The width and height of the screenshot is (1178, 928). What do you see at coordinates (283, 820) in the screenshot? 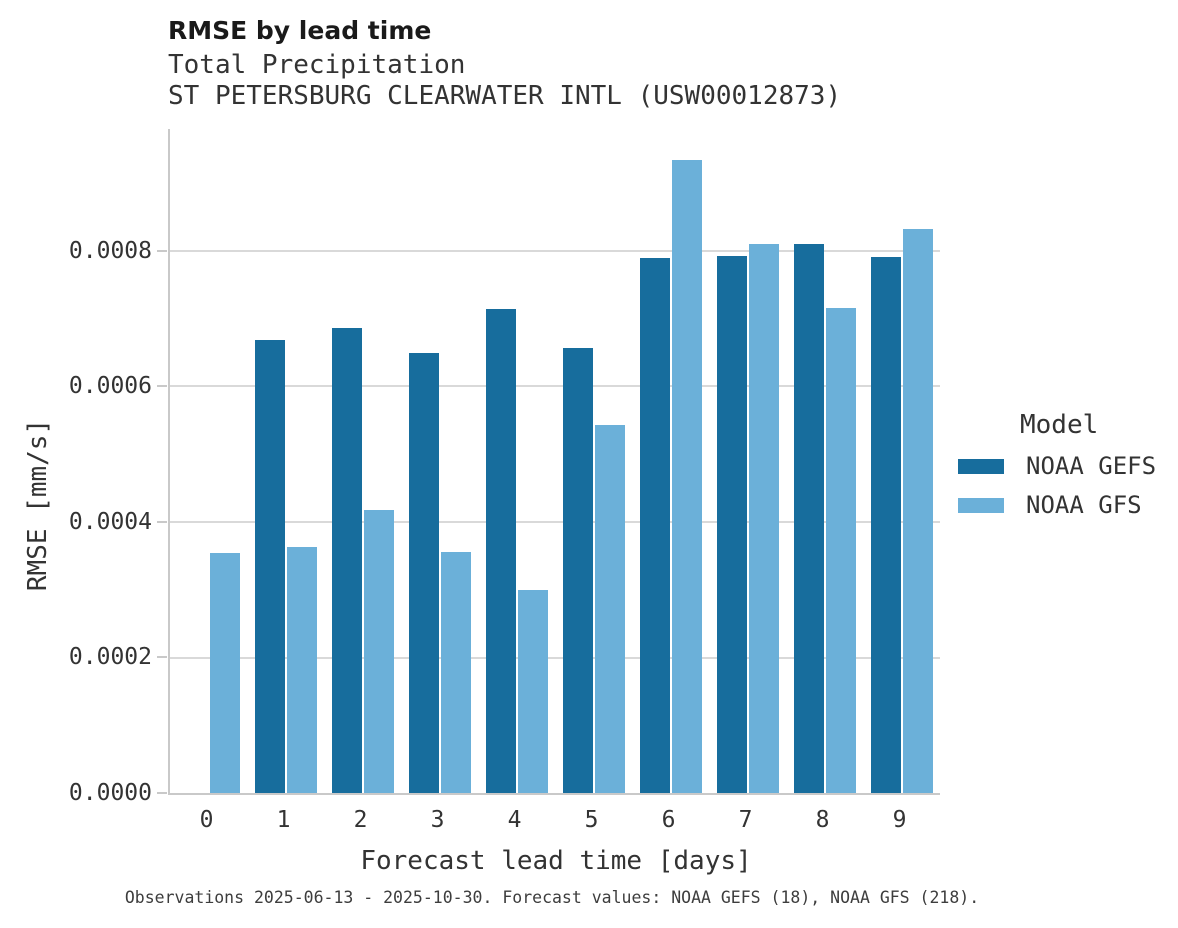
I see `x-tick-label: 1` at bounding box center [283, 820].